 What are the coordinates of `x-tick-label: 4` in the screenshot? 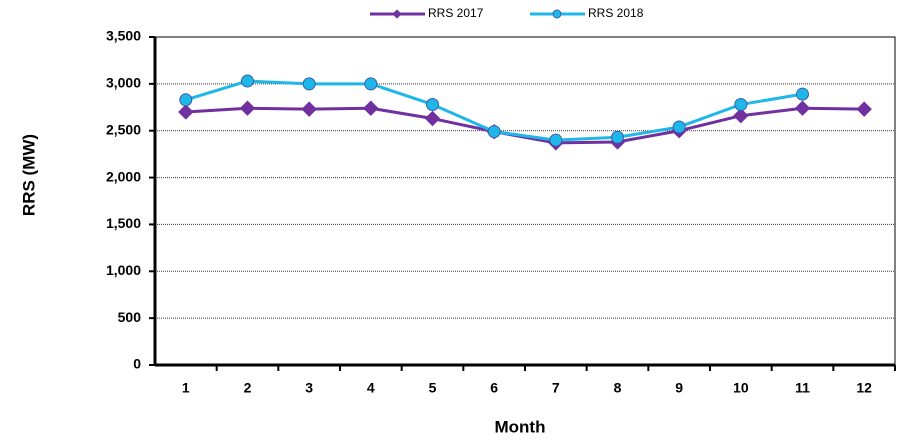 It's located at (371, 388).